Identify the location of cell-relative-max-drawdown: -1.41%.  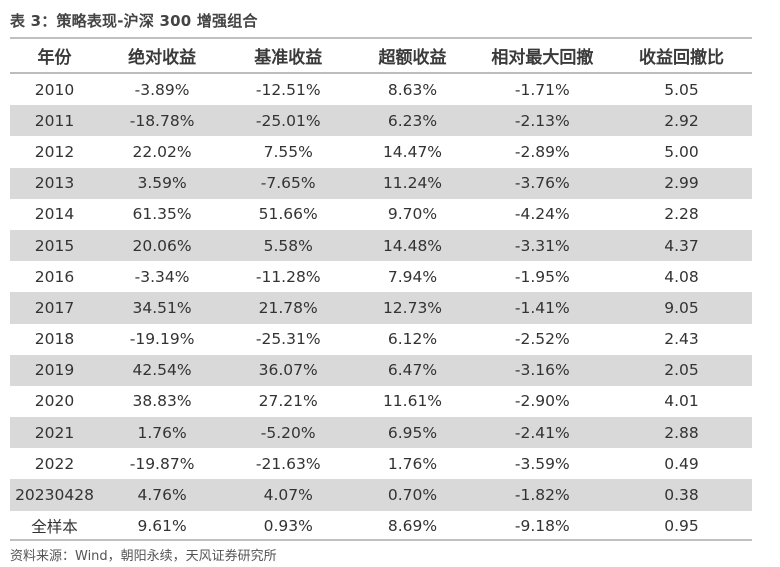
(542, 308).